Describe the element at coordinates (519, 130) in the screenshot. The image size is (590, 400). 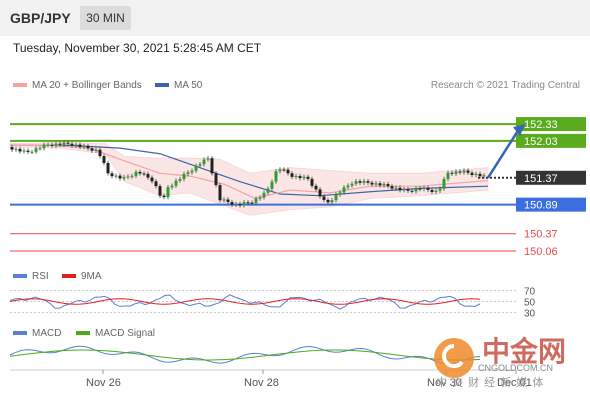
I see `forecast-arrowhead` at that location.